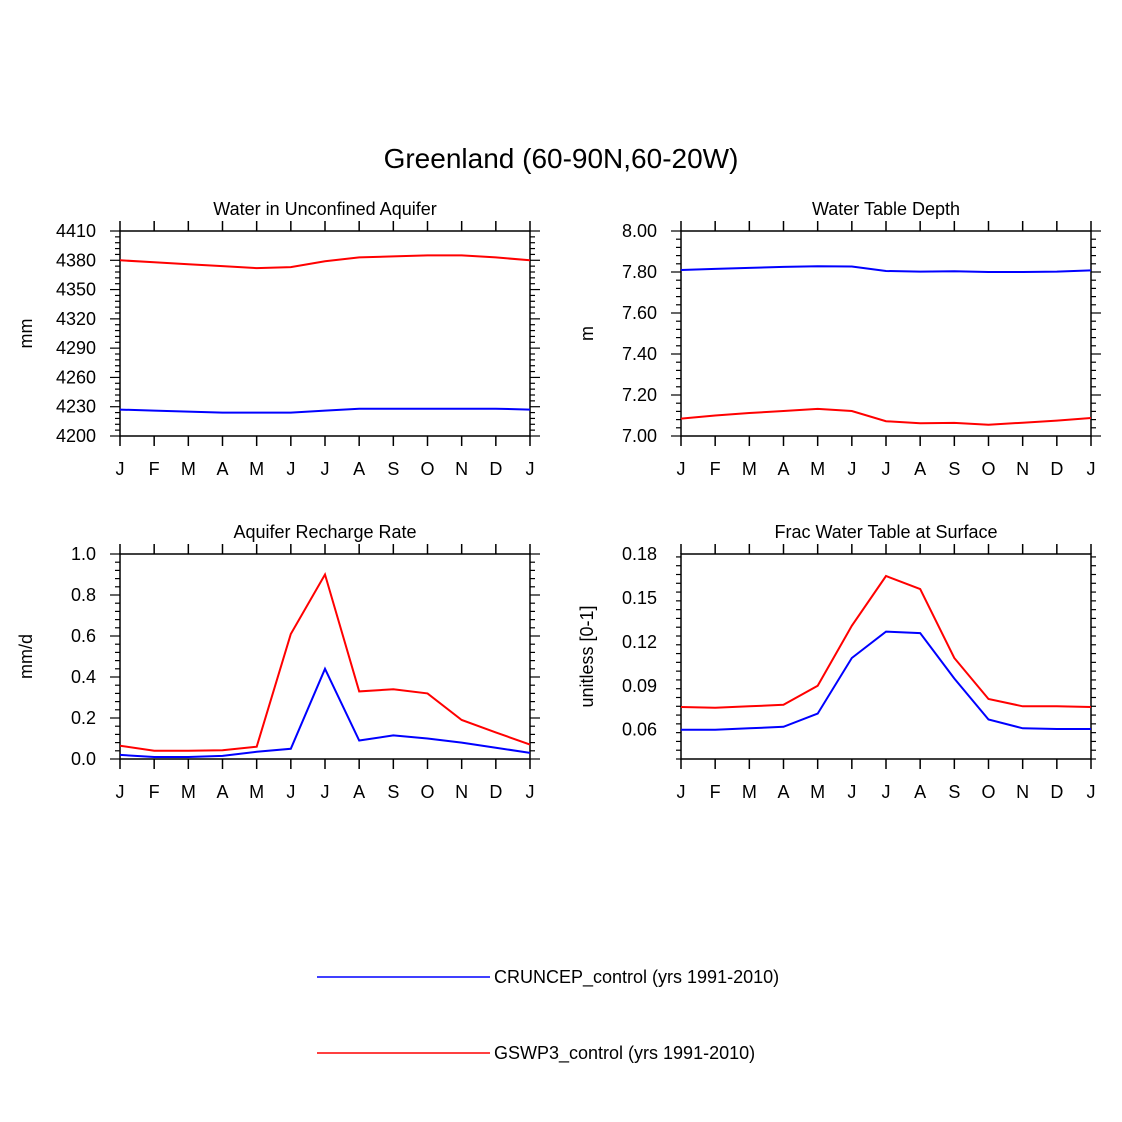 Image resolution: width=1122 pixels, height=1122 pixels. Describe the element at coordinates (639, 354) in the screenshot. I see `y-tick-label: 7.40` at that location.